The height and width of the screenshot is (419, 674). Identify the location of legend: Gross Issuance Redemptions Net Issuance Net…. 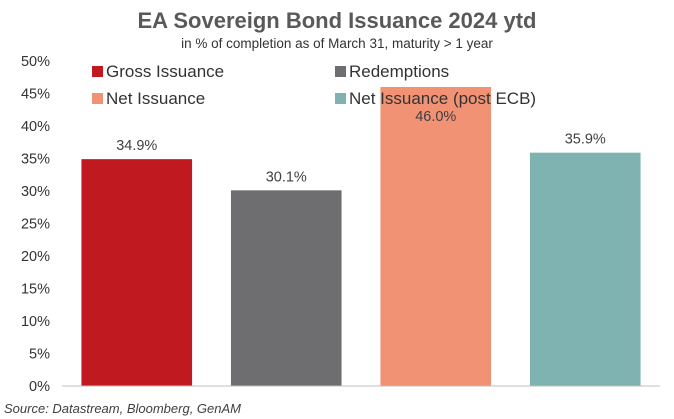
(314, 85).